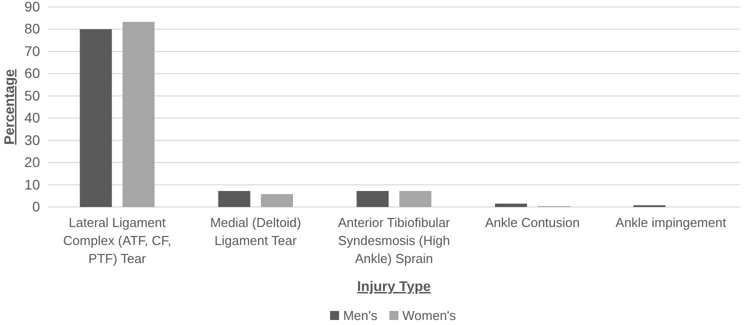  Describe the element at coordinates (32, 140) in the screenshot. I see `y-tick-label: 30` at that location.